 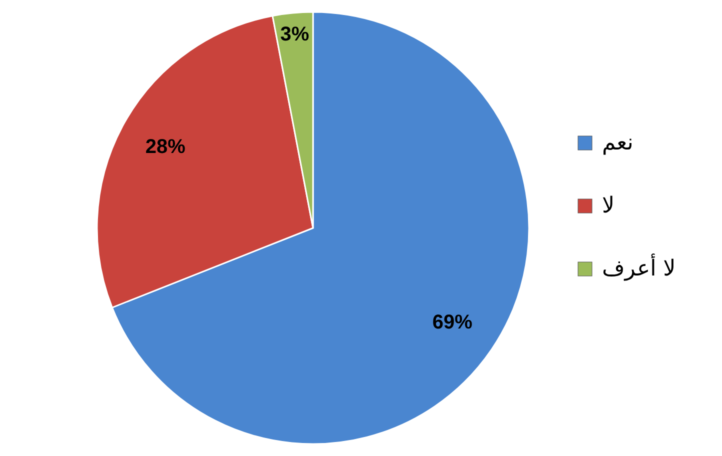 What do you see at coordinates (618, 143) in the screenshot?
I see `legend-label: نعم` at bounding box center [618, 143].